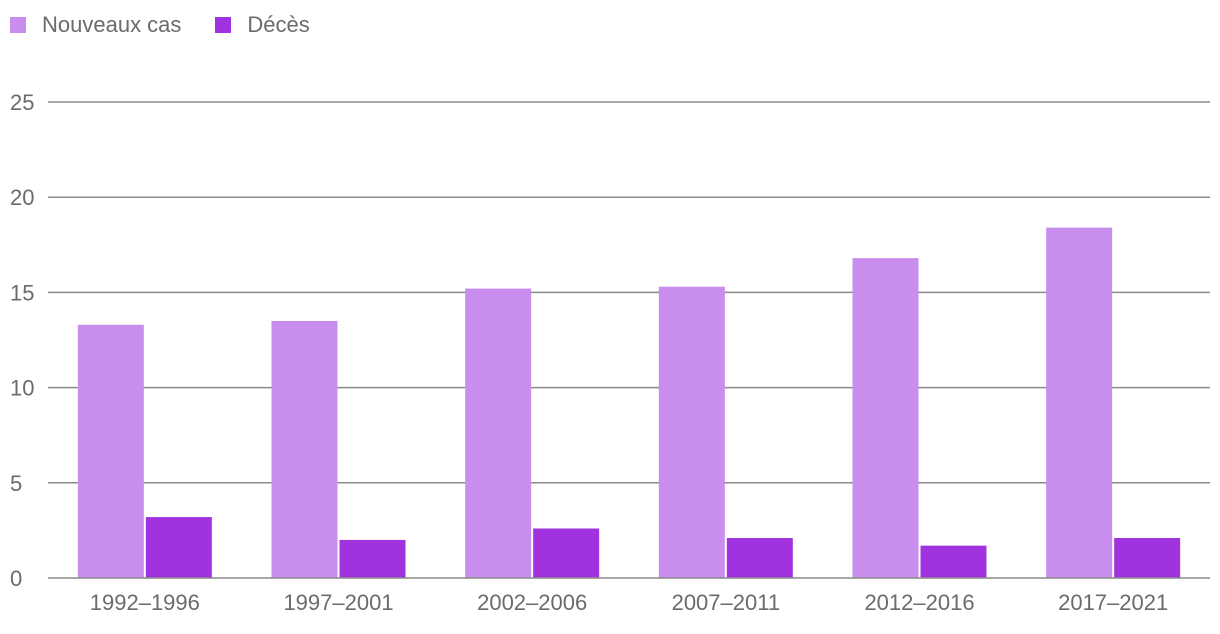 The width and height of the screenshot is (1220, 634). What do you see at coordinates (22, 292) in the screenshot?
I see `y-tick-label: 15` at bounding box center [22, 292].